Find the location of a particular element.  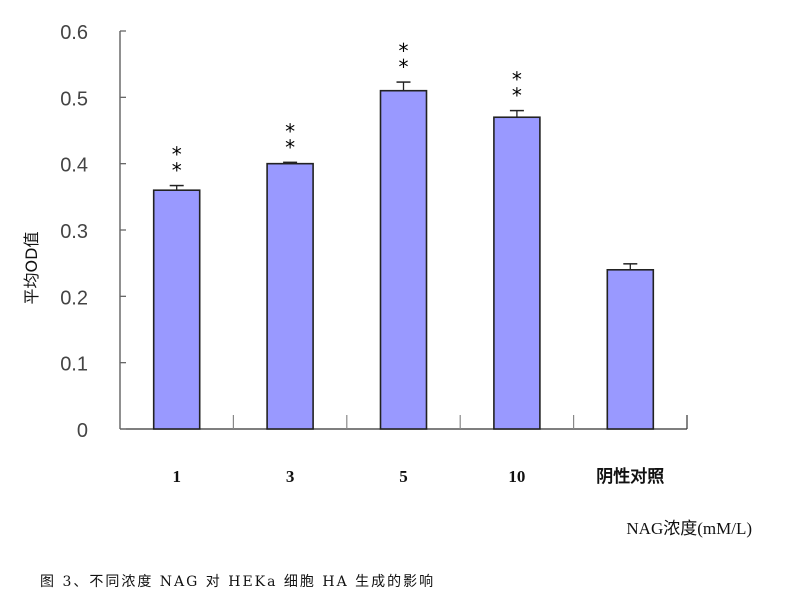

x-tick-label: 3 is located at coordinates (290, 476).